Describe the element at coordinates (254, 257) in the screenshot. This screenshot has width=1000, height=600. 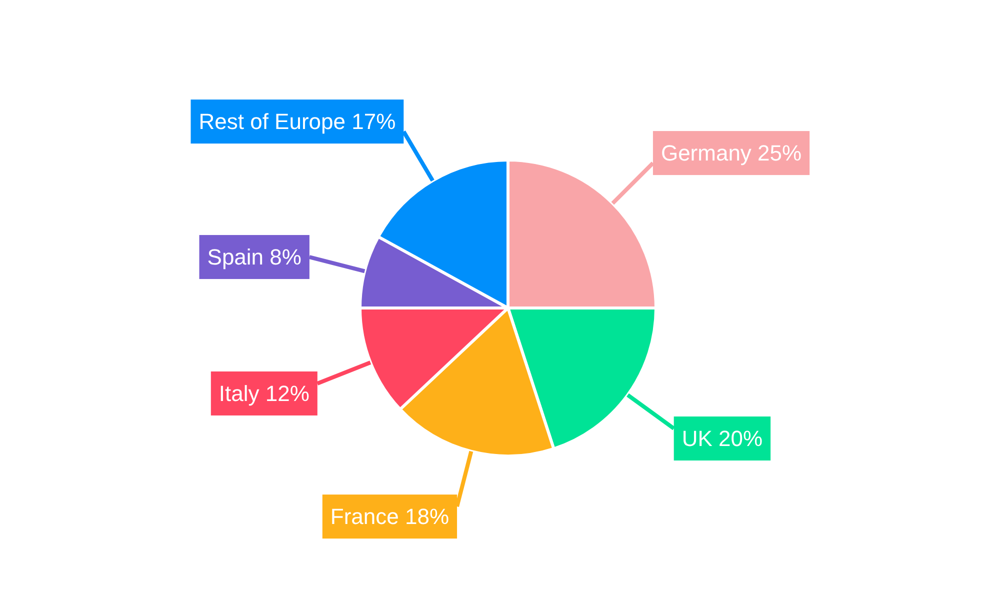
I see `slice-label: Spain 8%` at that location.